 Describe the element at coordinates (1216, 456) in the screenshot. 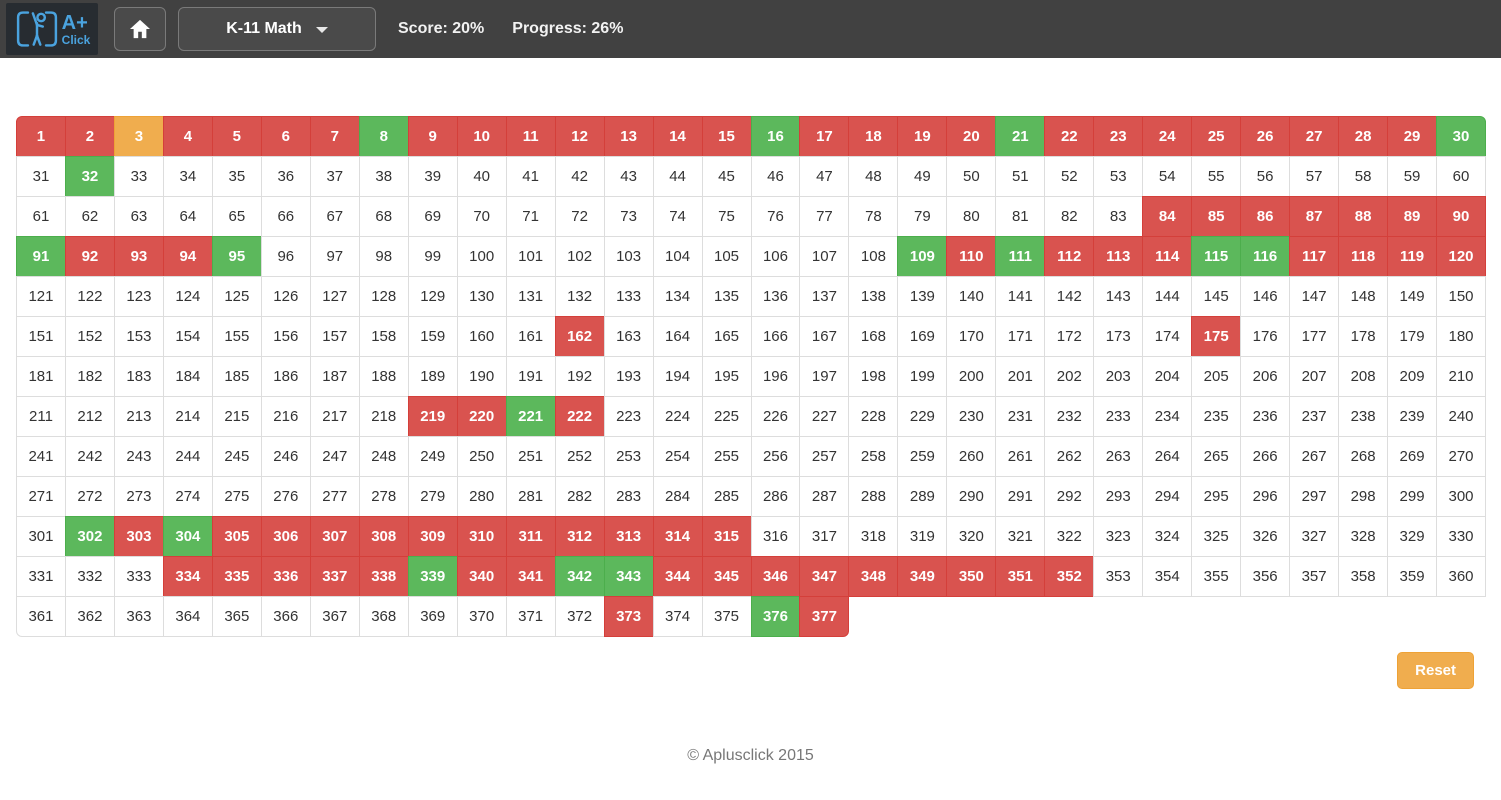

I see `question-cell-265: 265` at that location.